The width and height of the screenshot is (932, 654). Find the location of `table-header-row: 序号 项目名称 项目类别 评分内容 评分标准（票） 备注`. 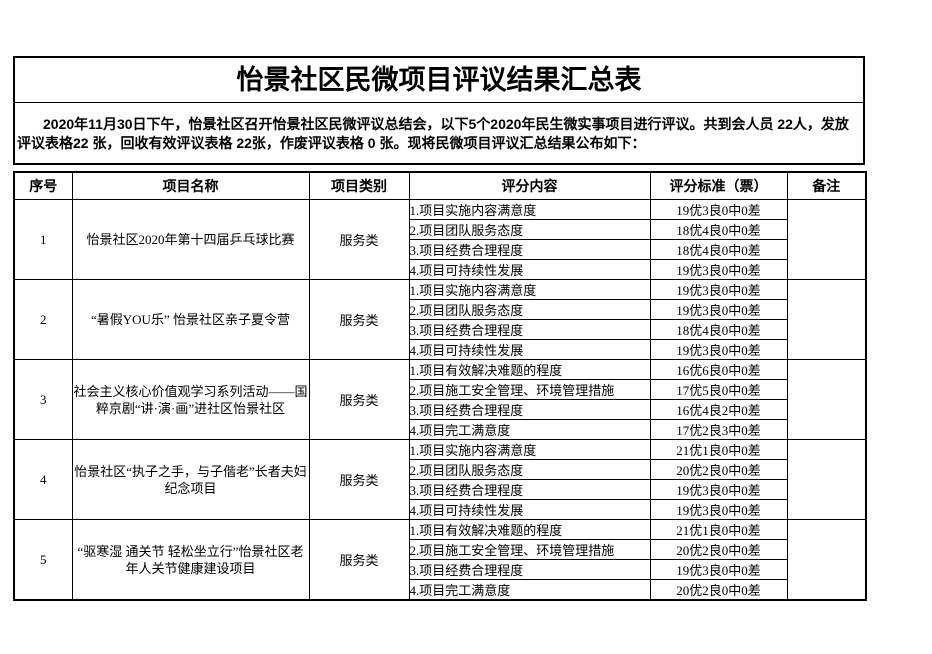

table-header-row: 序号 项目名称 项目类别 评分内容 评分标准（票） 备注 is located at coordinates (440, 185).